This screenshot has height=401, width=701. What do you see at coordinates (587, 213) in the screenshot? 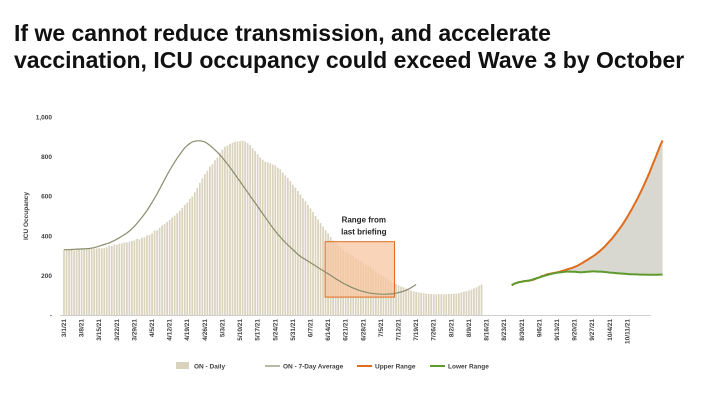
I see `projection-range` at bounding box center [587, 213].